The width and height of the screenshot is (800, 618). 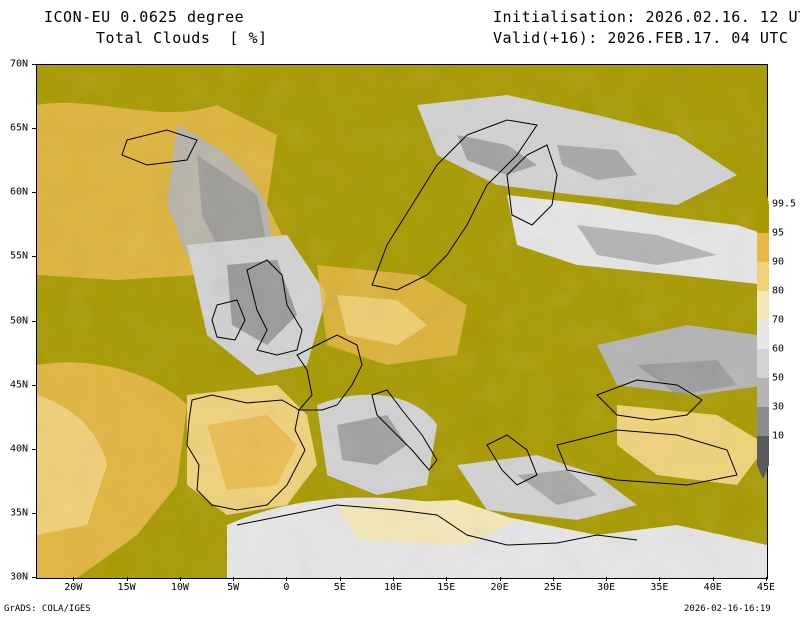 I want to click on lat-label: 55N, so click(x=18, y=256).